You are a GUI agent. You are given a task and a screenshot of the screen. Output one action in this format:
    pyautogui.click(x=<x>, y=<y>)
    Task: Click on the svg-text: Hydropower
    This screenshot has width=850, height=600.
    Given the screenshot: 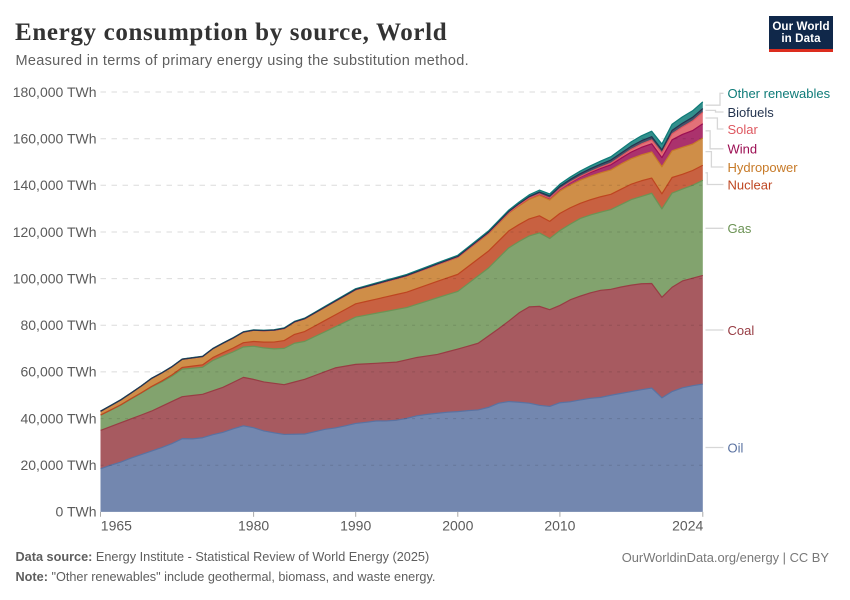 What is the action you would take?
    pyautogui.click(x=763, y=167)
    